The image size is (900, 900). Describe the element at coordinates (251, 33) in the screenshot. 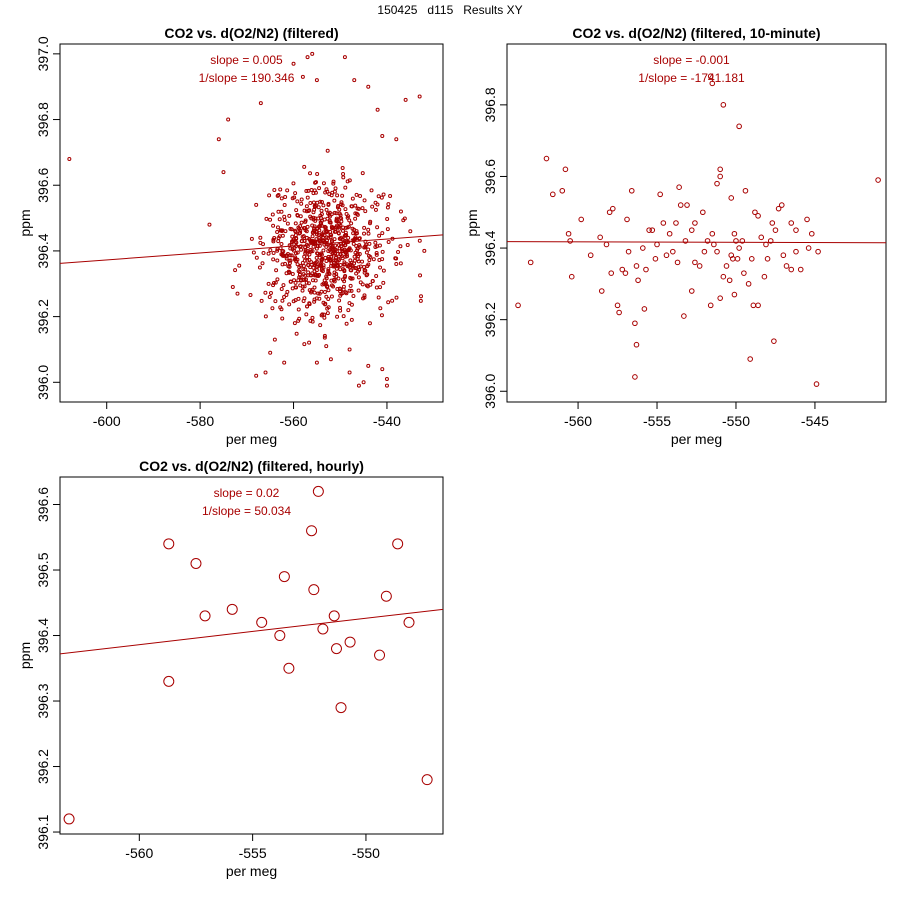

I see `chart-title: CO2 vs. d(O2/N2) (filtered)` at that location.